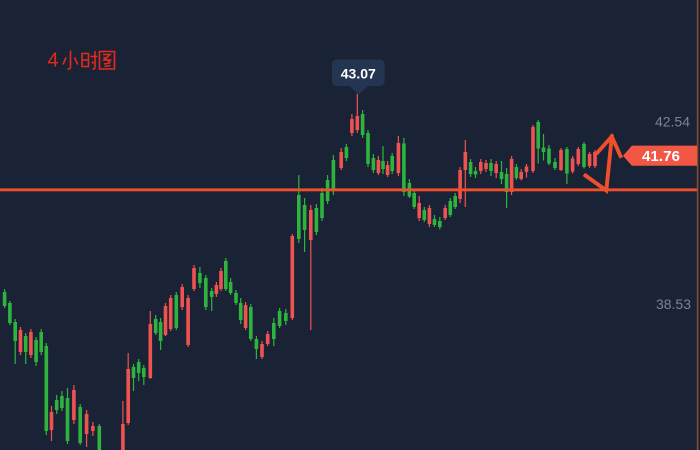 Image resolution: width=700 pixels, height=450 pixels. What do you see at coordinates (358, 73) in the screenshot?
I see `svg-text: 43.07` at bounding box center [358, 73].